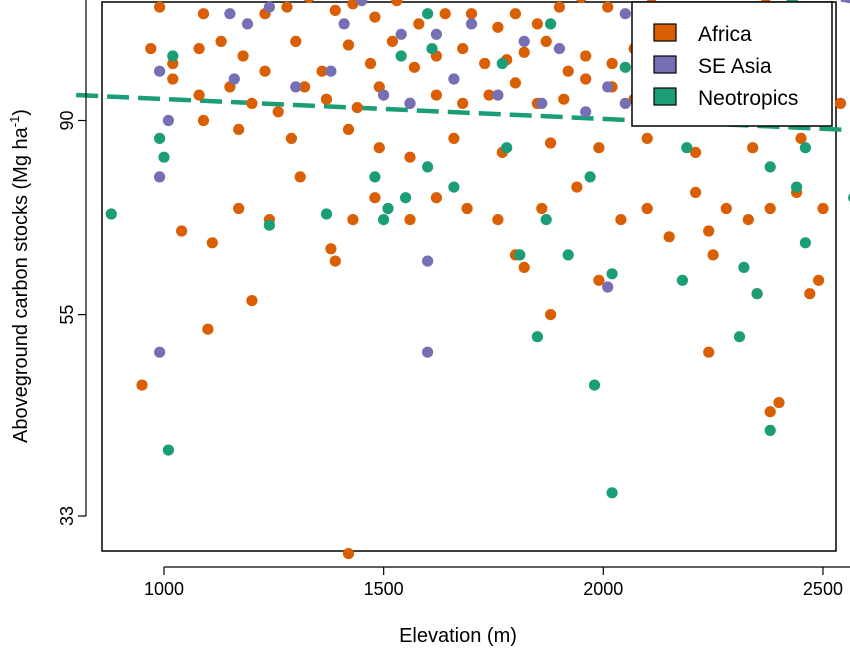 This screenshot has width=850, height=648. I want to click on x-tick-label: 1500, so click(384, 589).